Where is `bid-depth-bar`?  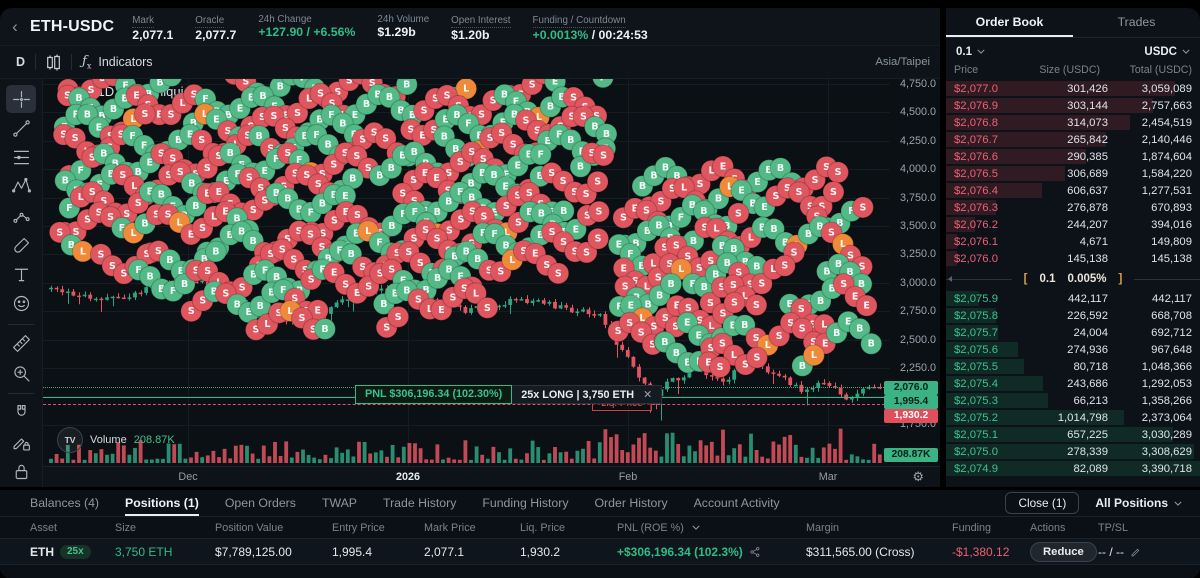 bid-depth-bar is located at coordinates (971, 315).